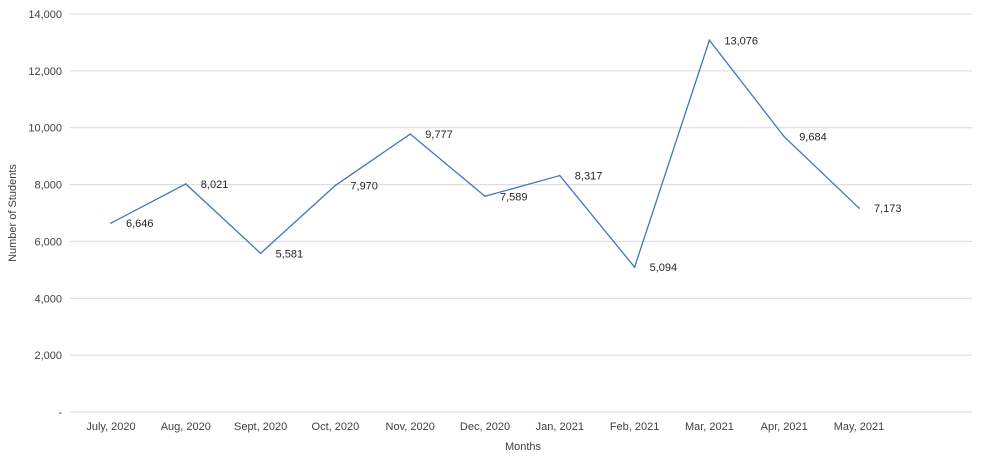 The image size is (986, 458). I want to click on y-tick-label: -, so click(60, 413).